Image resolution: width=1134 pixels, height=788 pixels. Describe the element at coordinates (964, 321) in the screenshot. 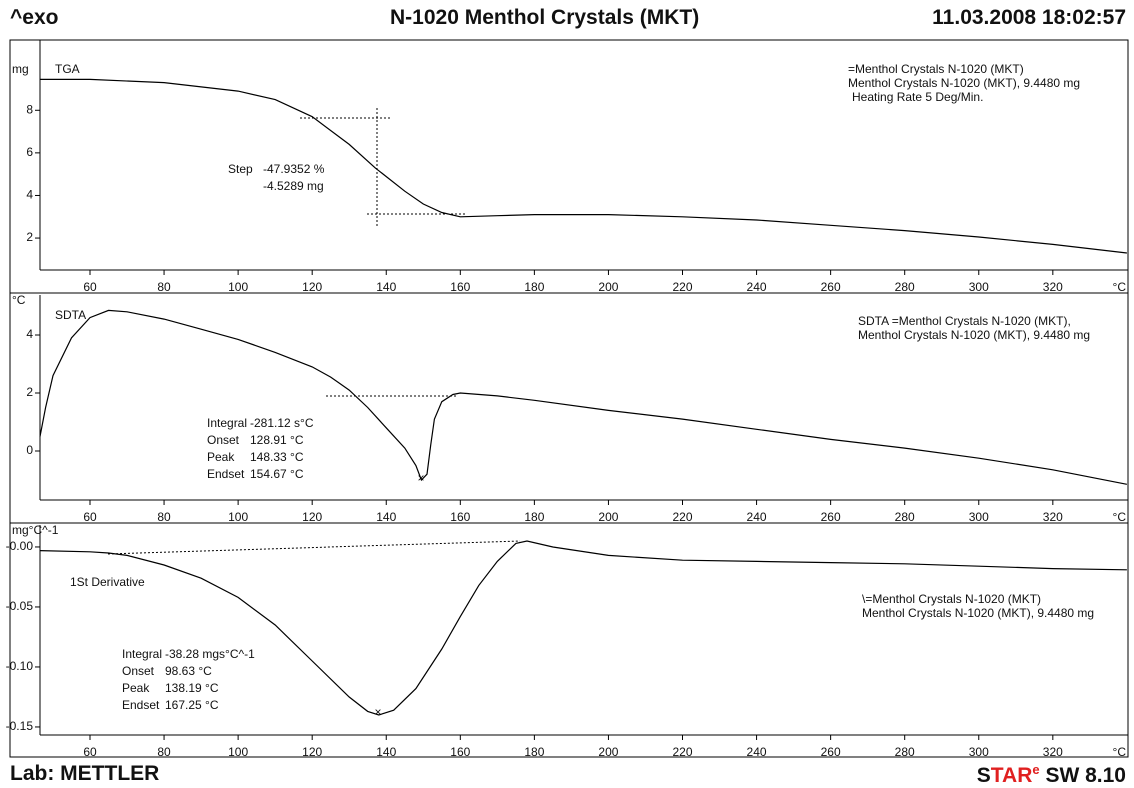

I see `legend-text: SDTA =Menthol Crystals N-1020 (MKT),` at that location.